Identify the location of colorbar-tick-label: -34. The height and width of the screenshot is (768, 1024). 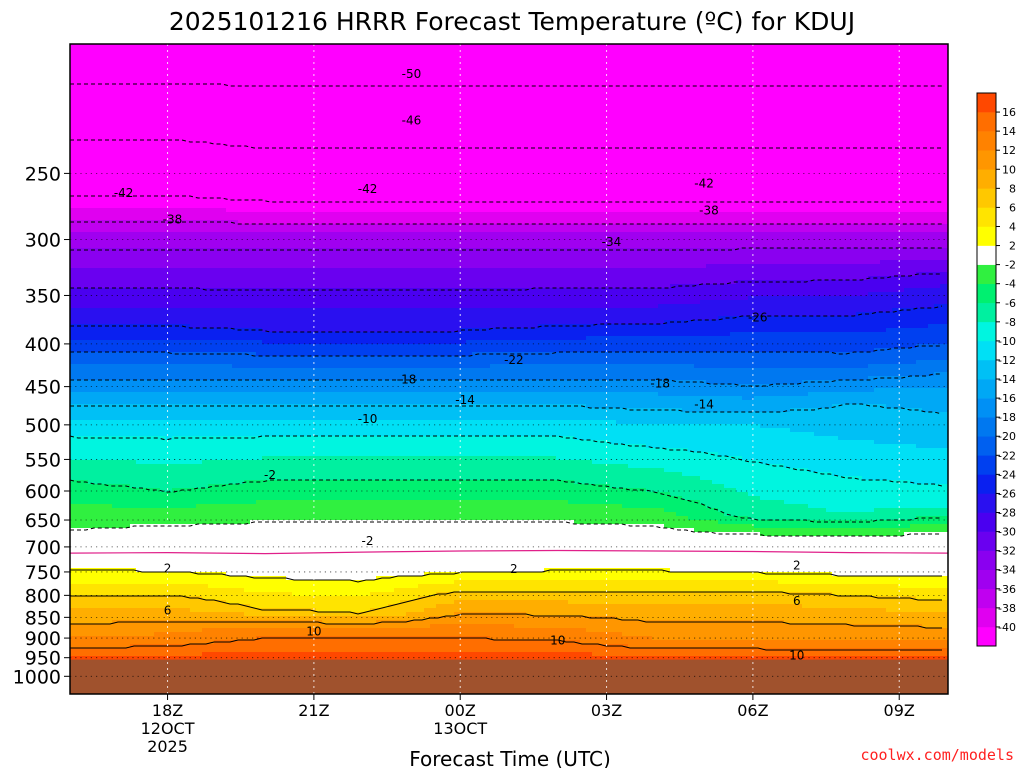
(1007, 570).